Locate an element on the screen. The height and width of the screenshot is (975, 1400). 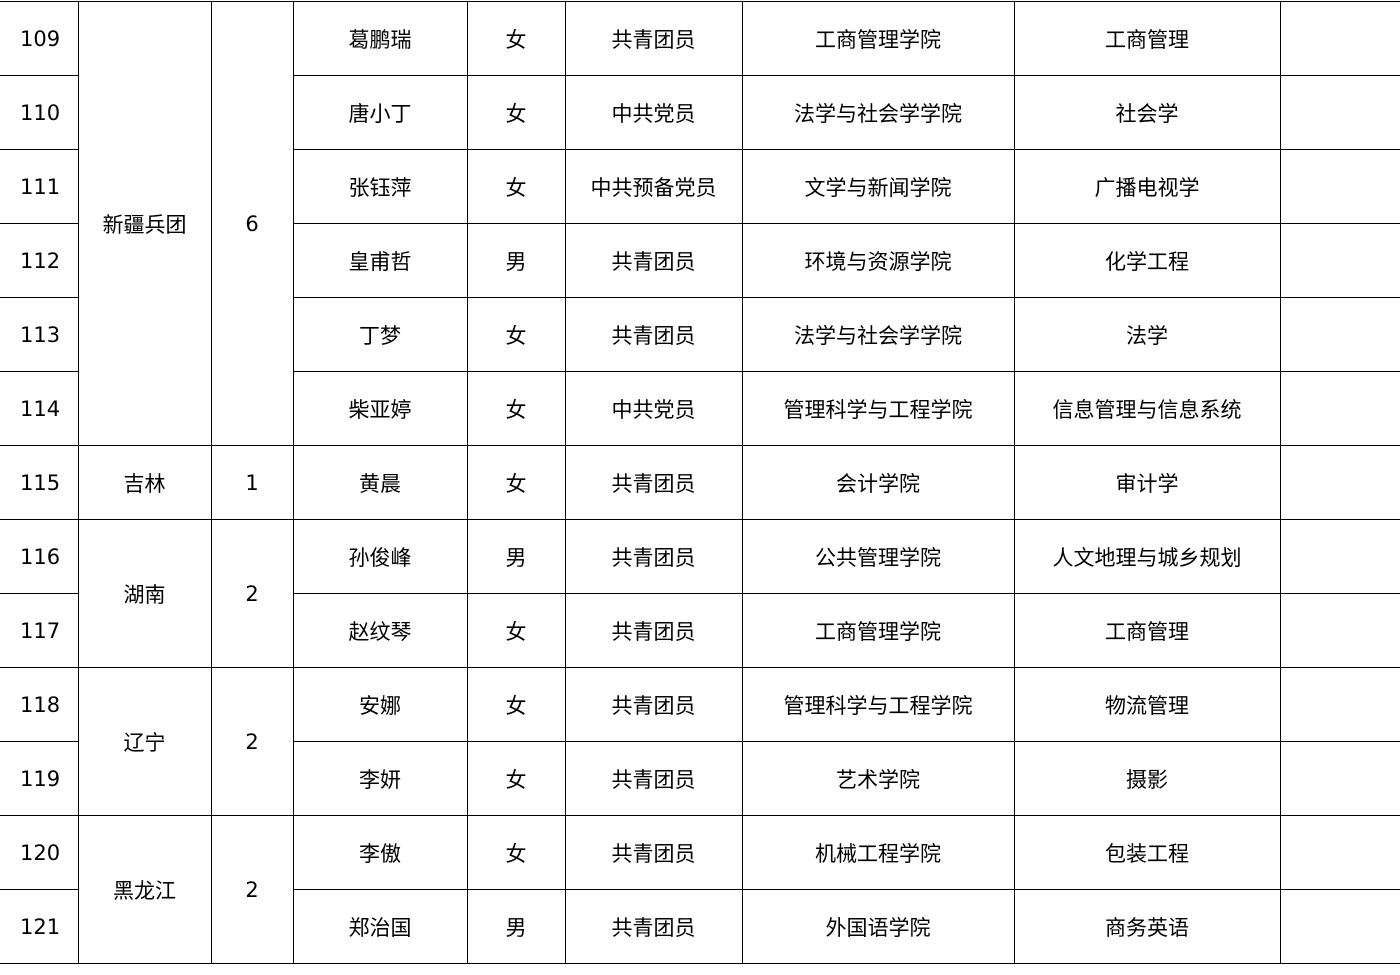
province-count-cell: 1 is located at coordinates (252, 482).